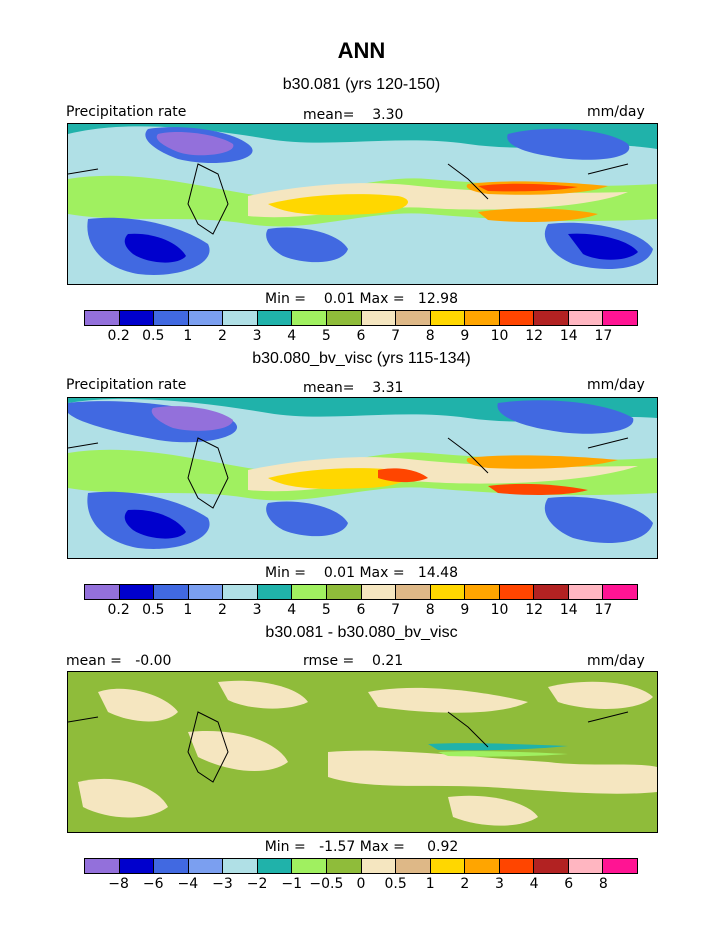 The width and height of the screenshot is (723, 935). Describe the element at coordinates (361, 358) in the screenshot. I see `panel-2-subtitle: b30.080_bv_visc (yrs 115-134)` at that location.